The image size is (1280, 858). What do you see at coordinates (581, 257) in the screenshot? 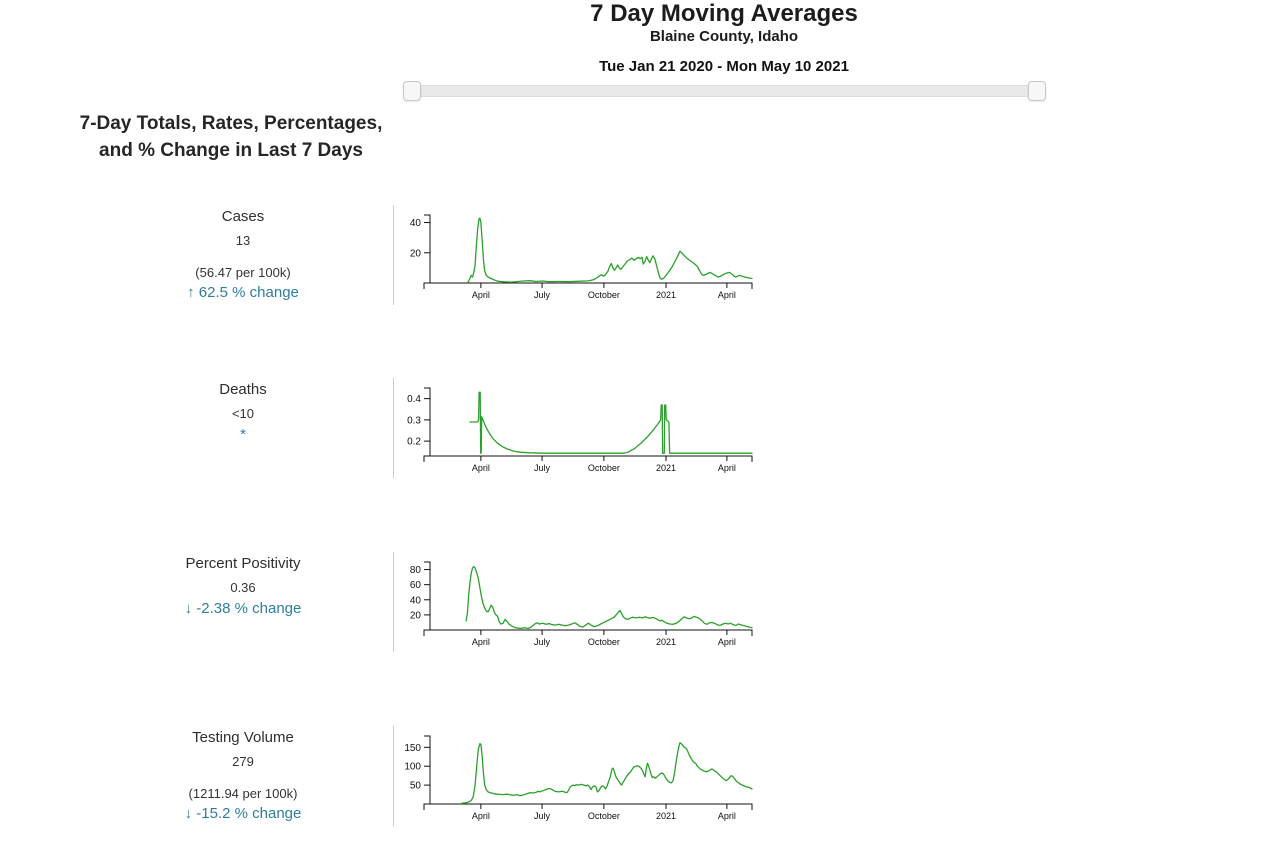
I see `cases-trend-chart: 20 40 April July October 2021 April` at bounding box center [581, 257].